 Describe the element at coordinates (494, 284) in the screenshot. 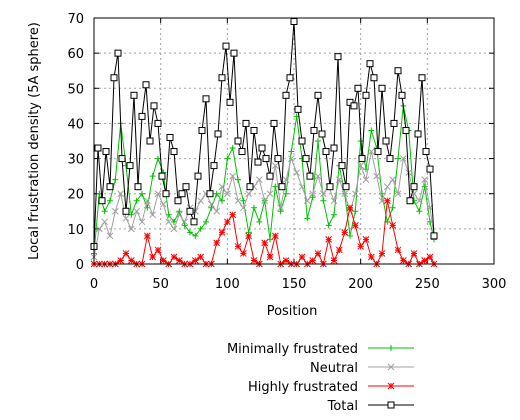

I see `x-tick-label: 300` at that location.